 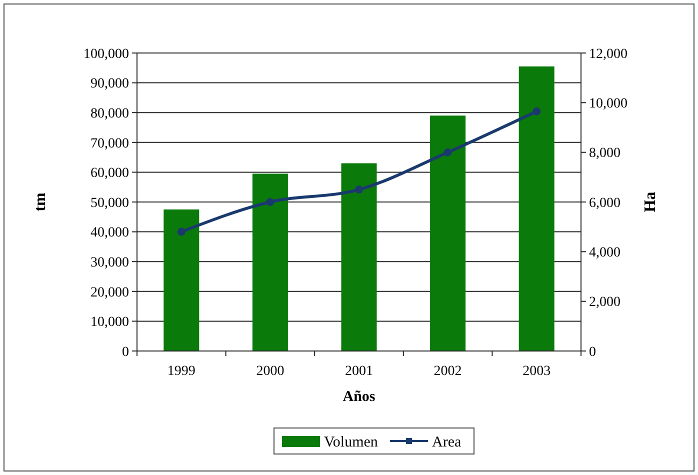 What do you see at coordinates (608, 104) in the screenshot?
I see `y2-tick-label: 10,000` at bounding box center [608, 104].